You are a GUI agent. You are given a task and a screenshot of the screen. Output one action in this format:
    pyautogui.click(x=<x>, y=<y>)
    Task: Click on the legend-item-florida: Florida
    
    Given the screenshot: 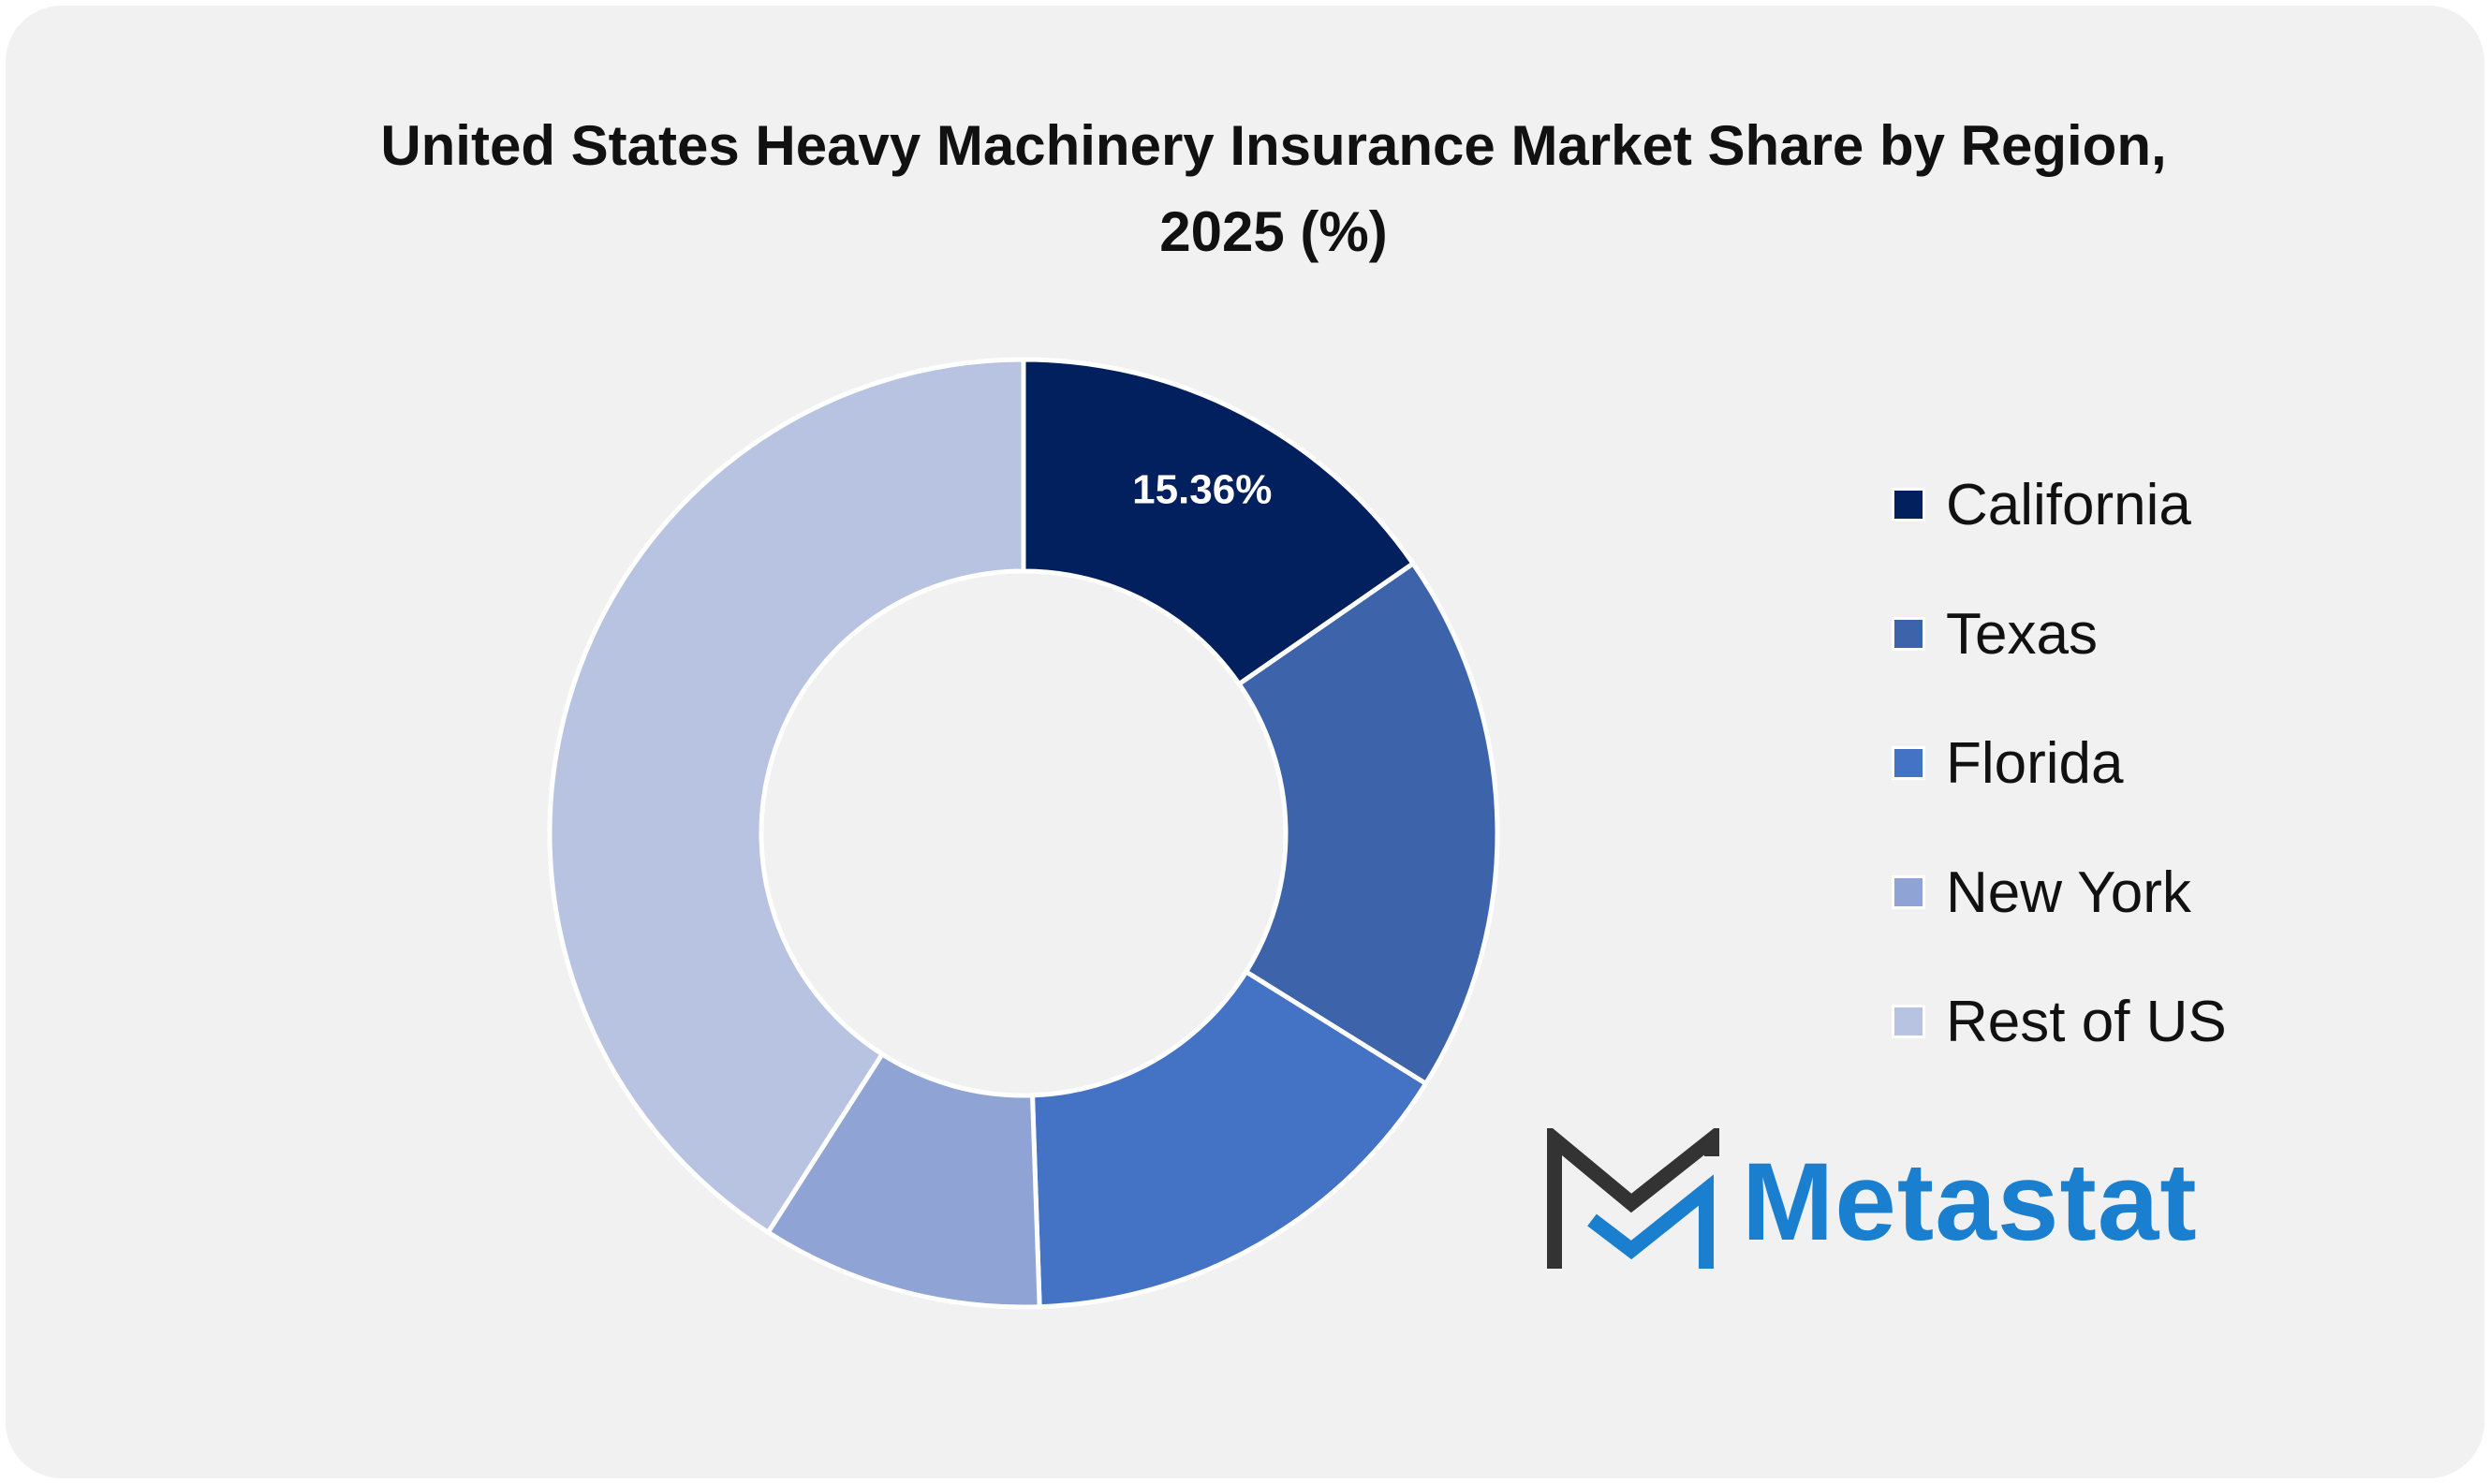 What is the action you would take?
    pyautogui.click(x=2154, y=763)
    